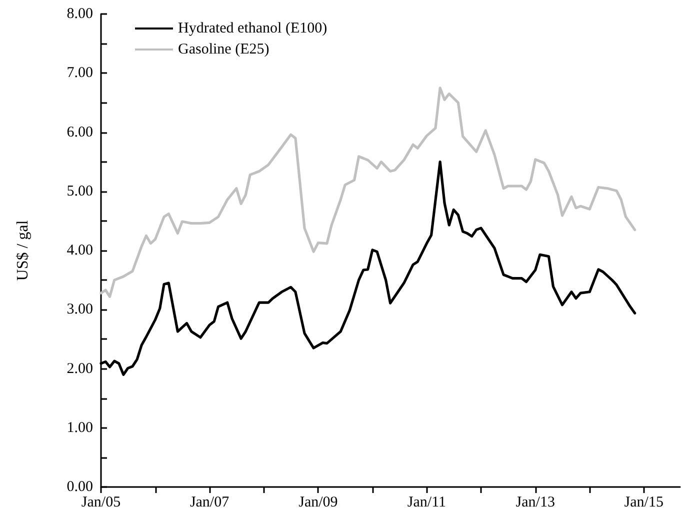 This screenshot has height=526, width=681. I want to click on x-tick-label: Jan/09, so click(318, 502).